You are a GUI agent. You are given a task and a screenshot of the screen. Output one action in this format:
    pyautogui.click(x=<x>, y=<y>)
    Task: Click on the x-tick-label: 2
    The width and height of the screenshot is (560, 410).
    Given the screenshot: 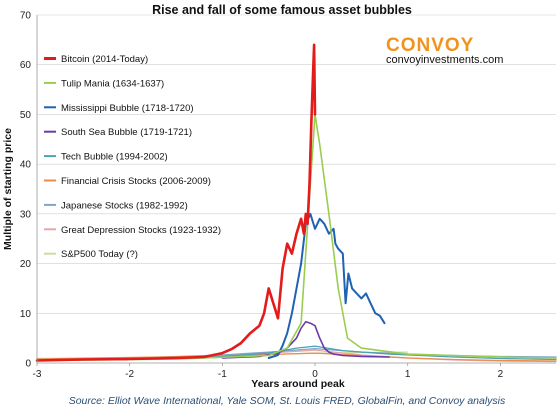 What is the action you would take?
    pyautogui.click(x=501, y=374)
    